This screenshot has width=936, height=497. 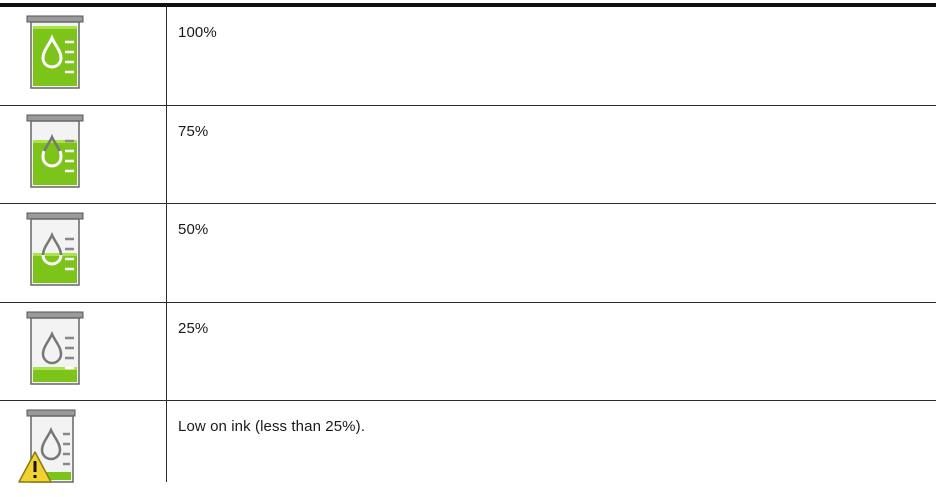 I want to click on ink-cartridge-50-icon, so click(x=55, y=249).